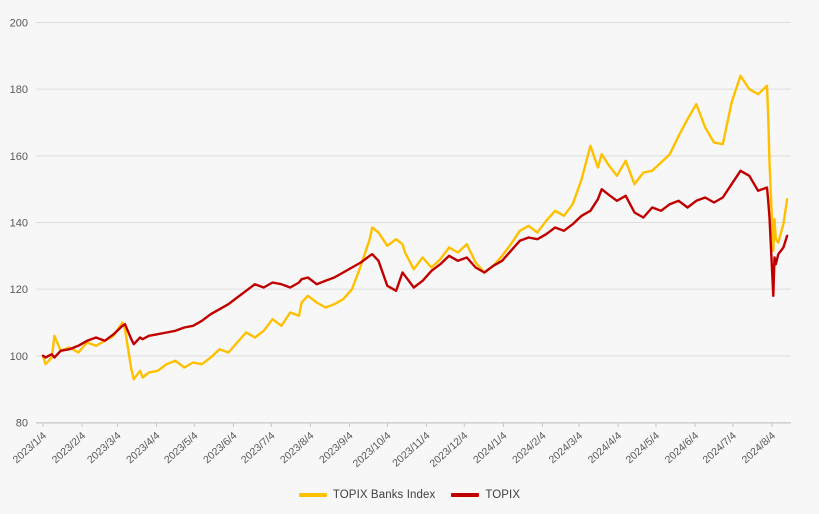 The width and height of the screenshot is (819, 514). I want to click on x-tick-label: 2023/12/4, so click(449, 450).